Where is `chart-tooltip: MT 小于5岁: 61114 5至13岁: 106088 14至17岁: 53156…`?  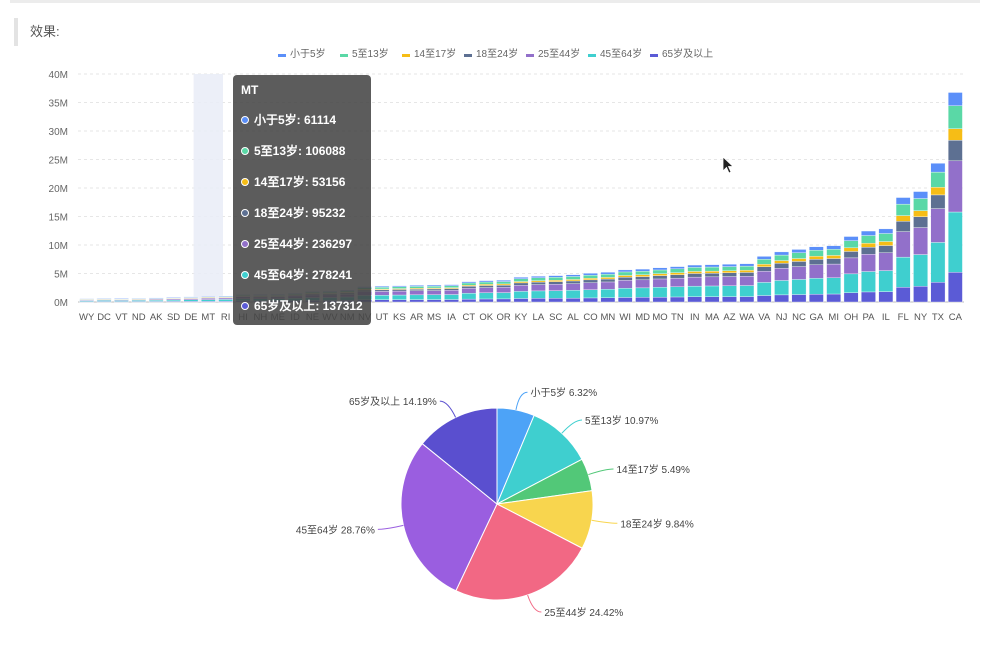 chart-tooltip: MT 小于5岁: 61114 5至13岁: 106088 14至17岁: 53156… is located at coordinates (302, 200).